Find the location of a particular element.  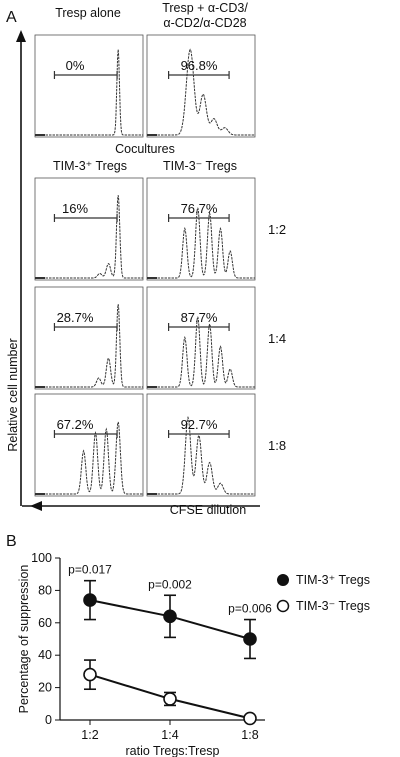

ratio-label: 1:4 is located at coordinates (277, 338).